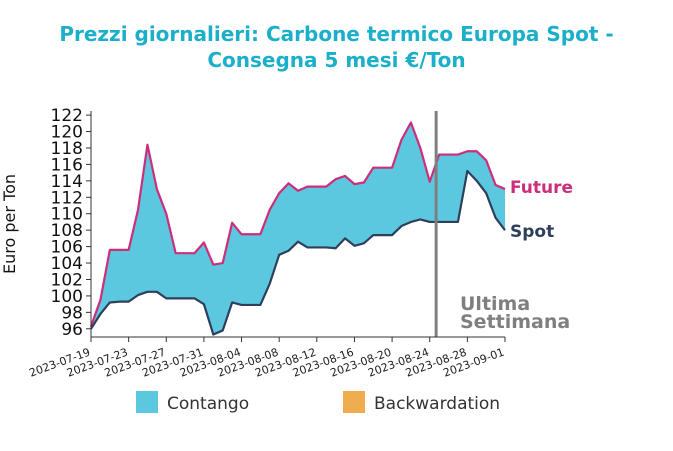 This screenshot has height=451, width=673. What do you see at coordinates (495, 304) in the screenshot?
I see `annotation-line-1: Ultima` at bounding box center [495, 304].